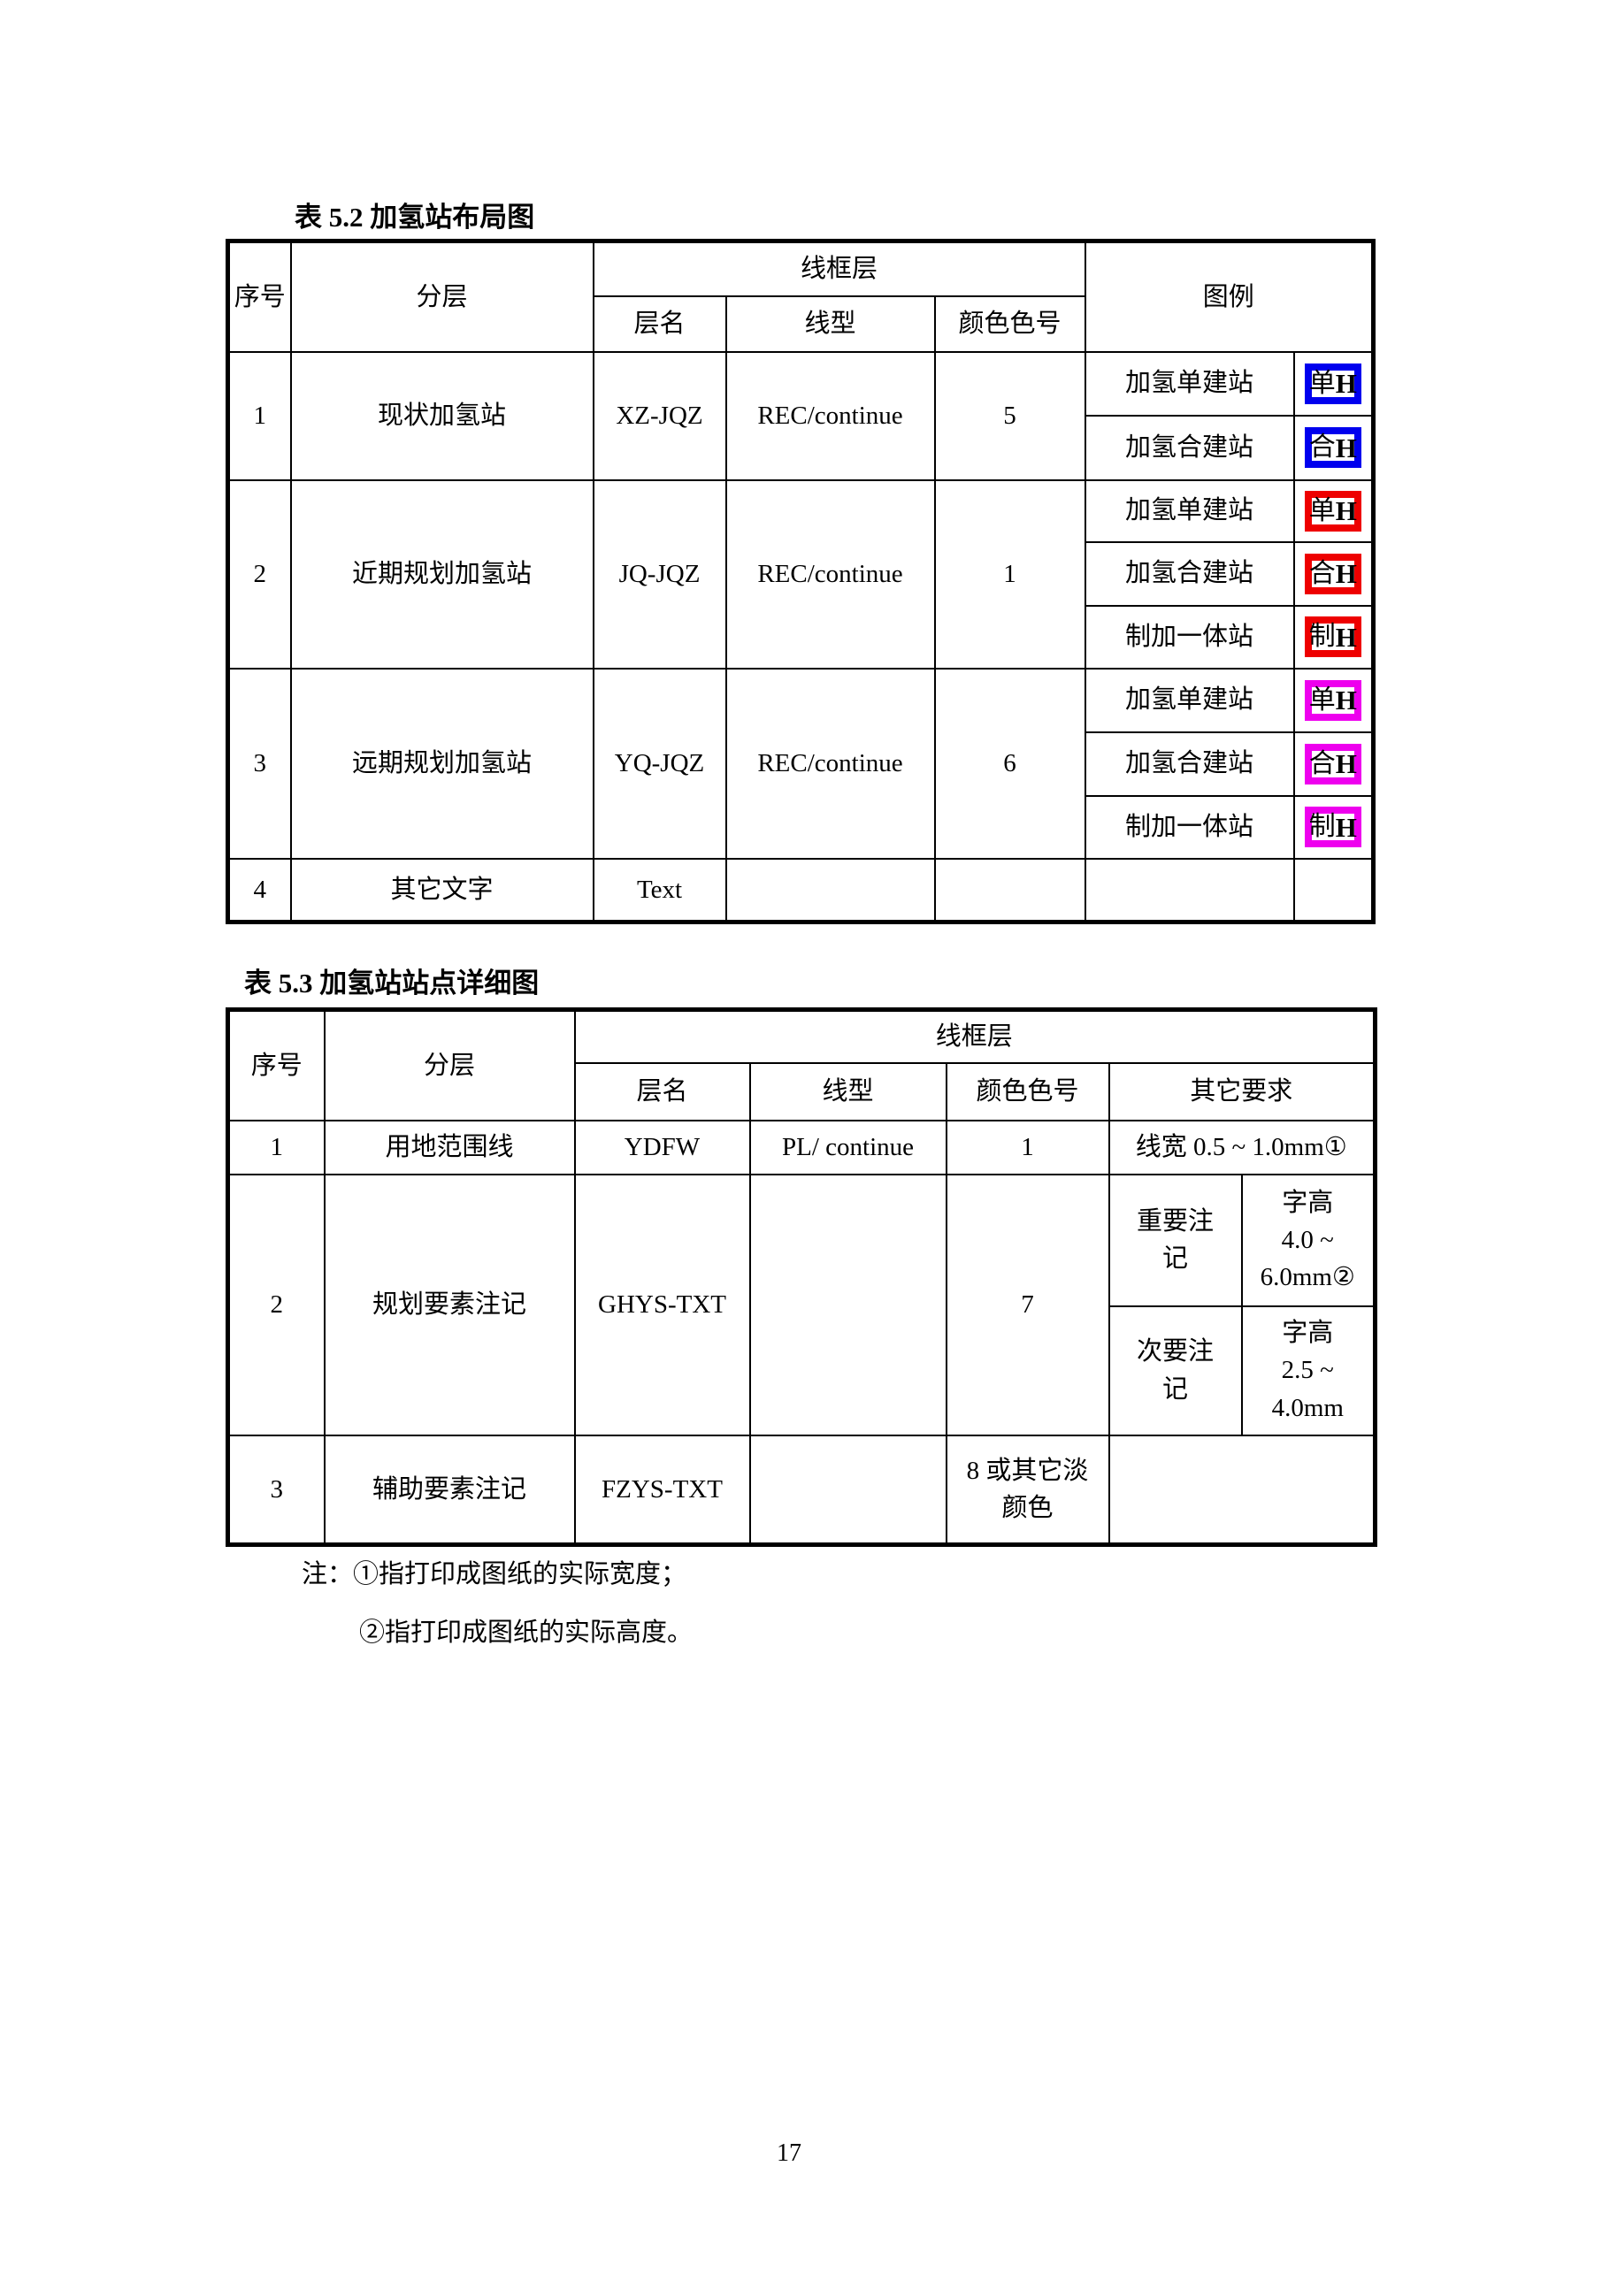 Image resolution: width=1602 pixels, height=2296 pixels. Describe the element at coordinates (1242, 1490) in the screenshot. I see `t53-row3-other-req` at that location.